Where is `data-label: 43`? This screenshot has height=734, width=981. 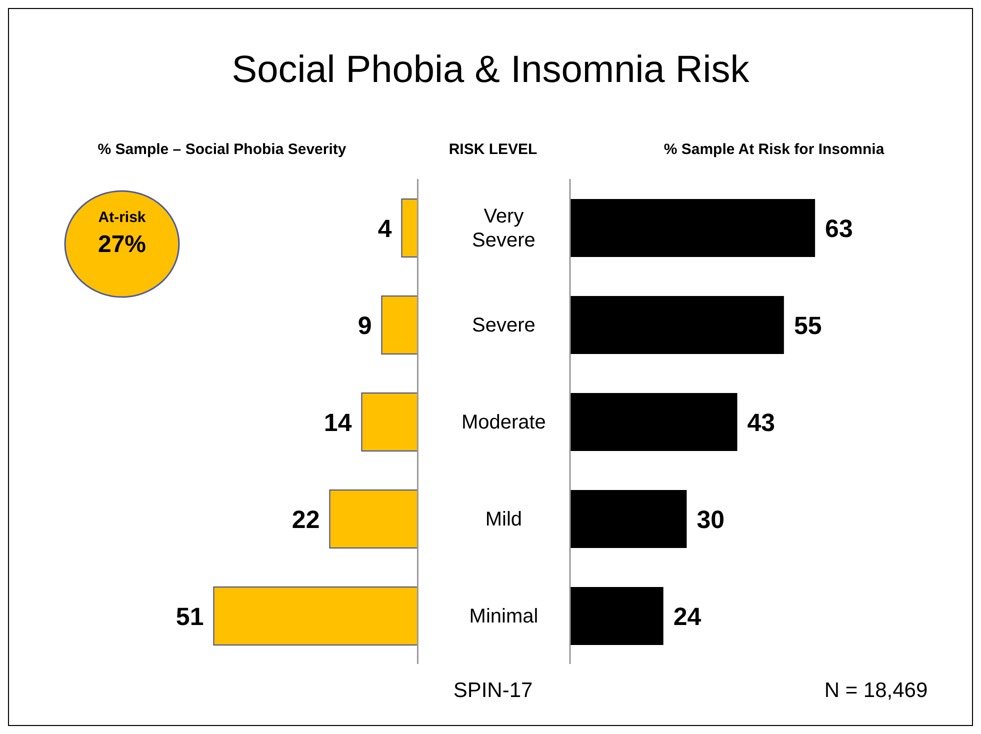
data-label: 43 is located at coordinates (761, 423).